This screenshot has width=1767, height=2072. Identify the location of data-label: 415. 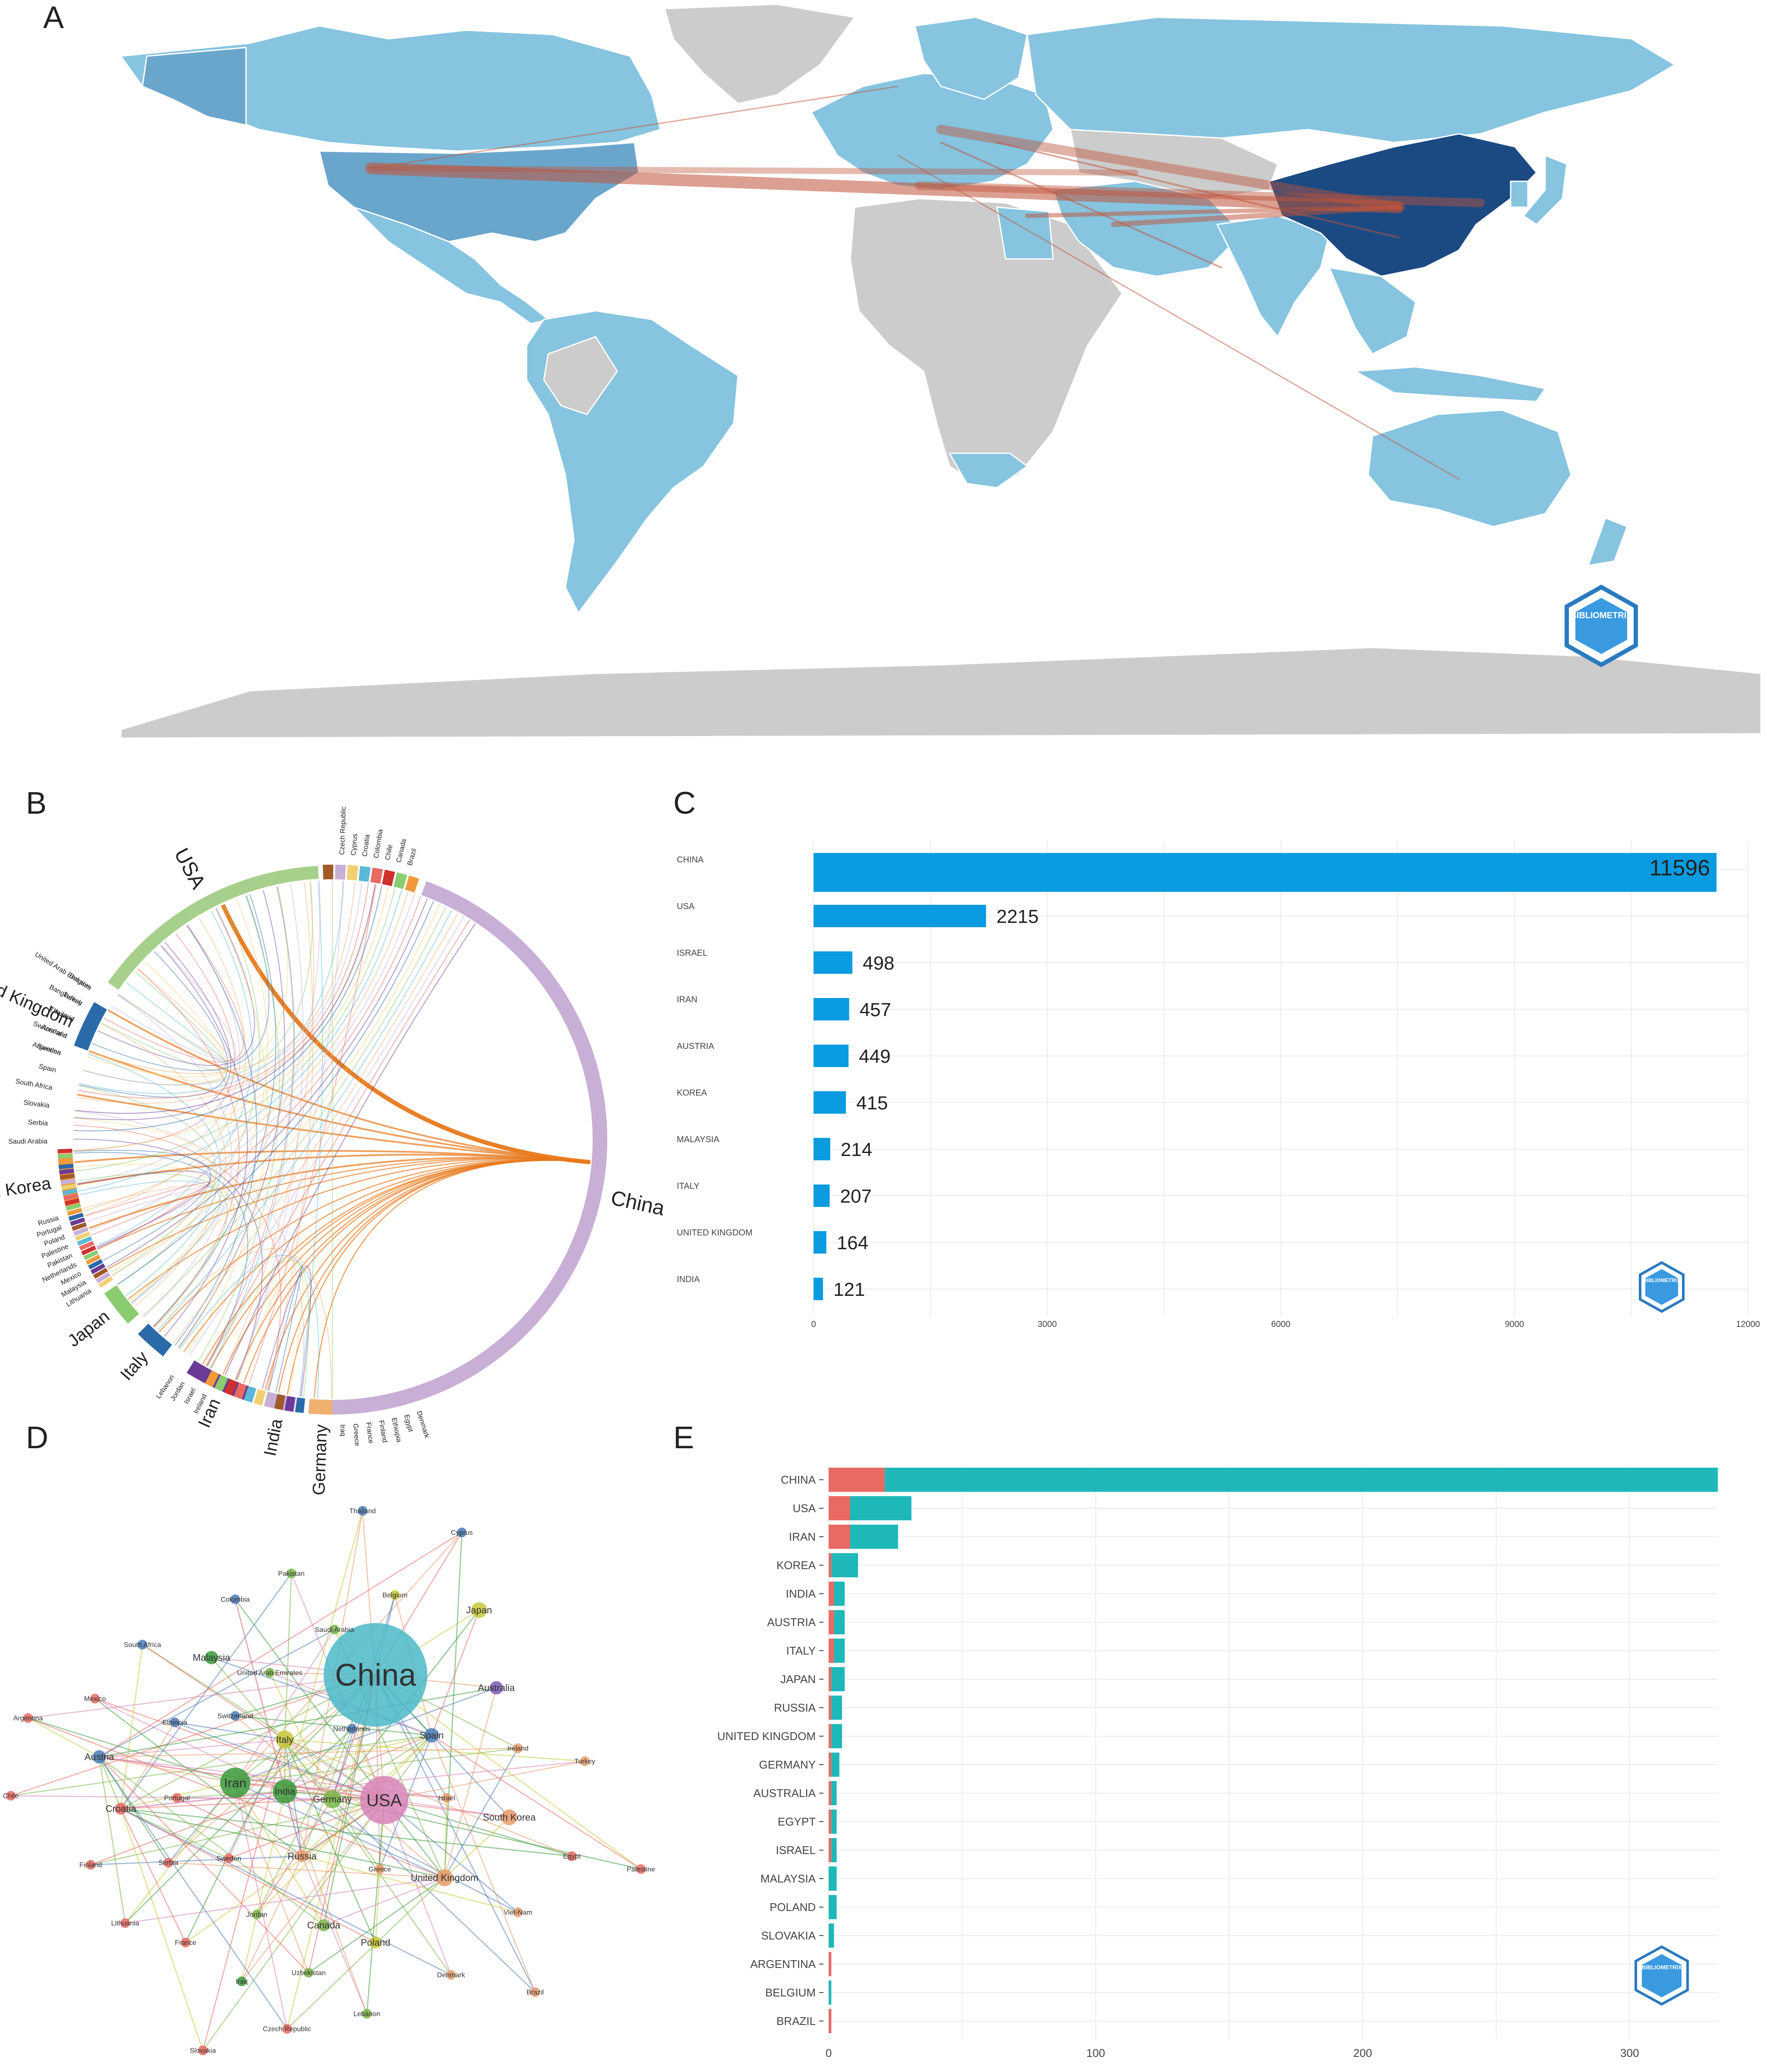
(872, 1103).